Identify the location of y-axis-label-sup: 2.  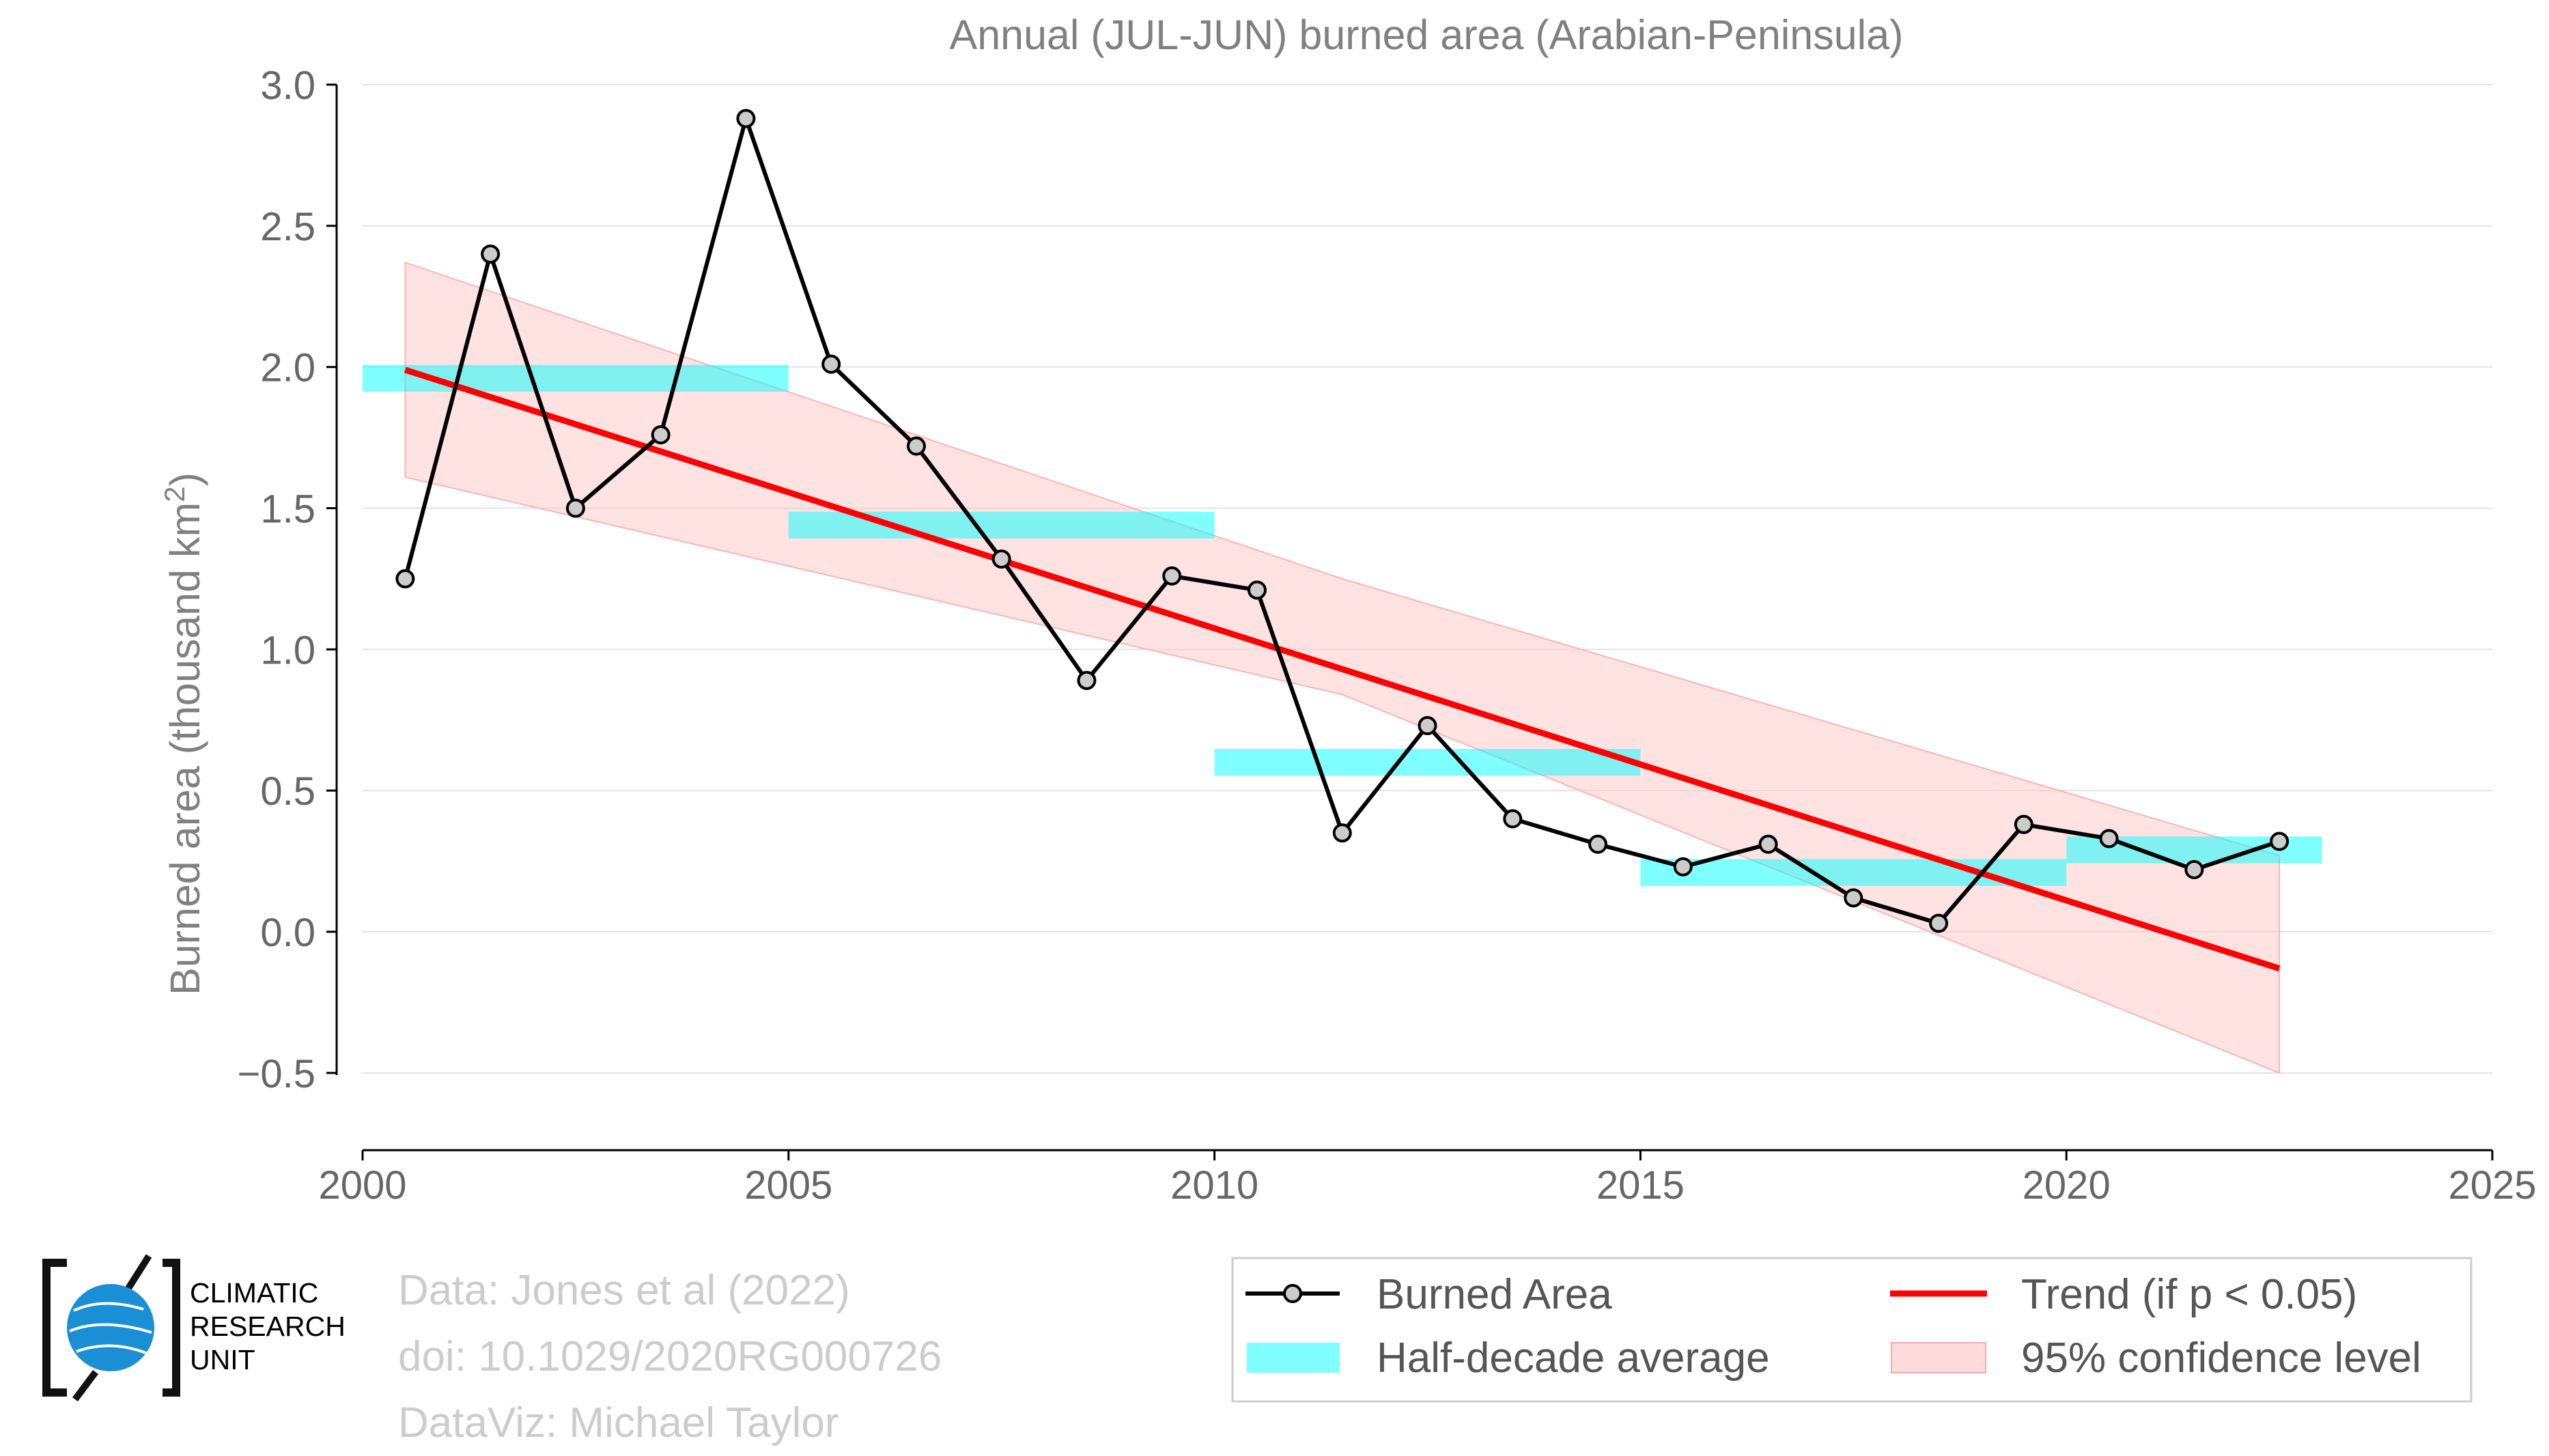
(174, 494).